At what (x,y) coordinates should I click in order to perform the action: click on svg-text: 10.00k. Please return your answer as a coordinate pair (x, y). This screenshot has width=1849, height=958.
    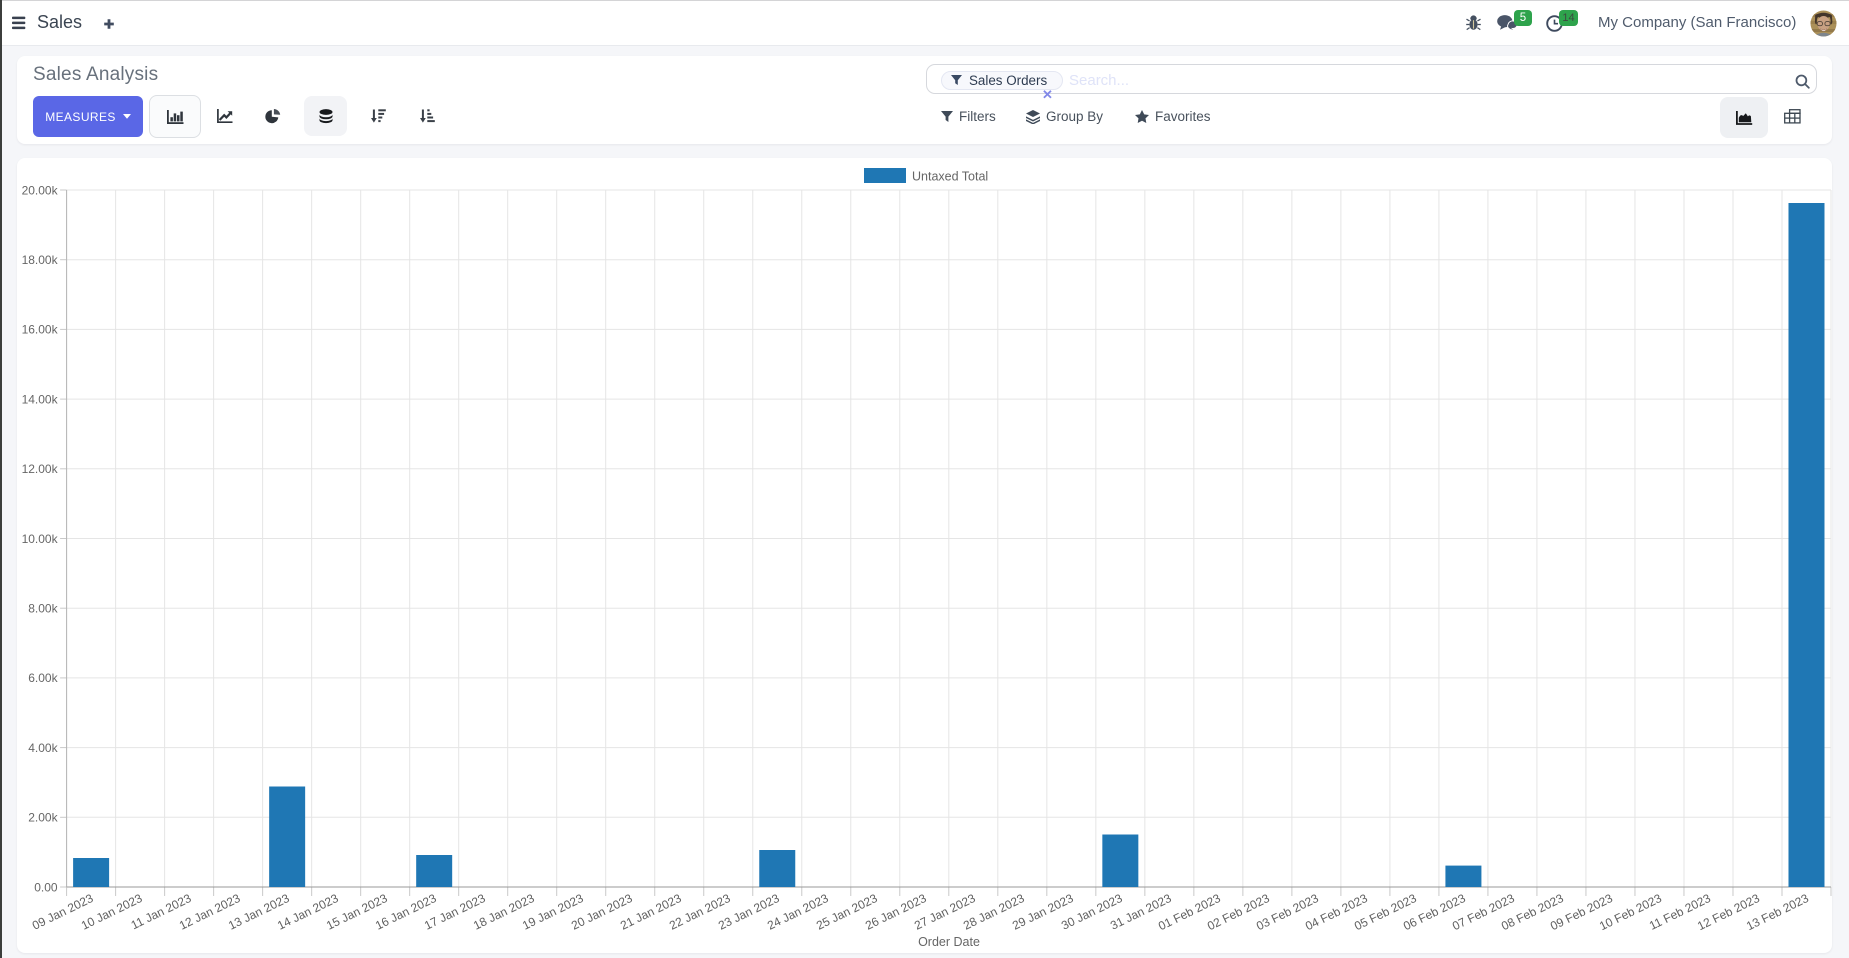
    Looking at the image, I should click on (40, 539).